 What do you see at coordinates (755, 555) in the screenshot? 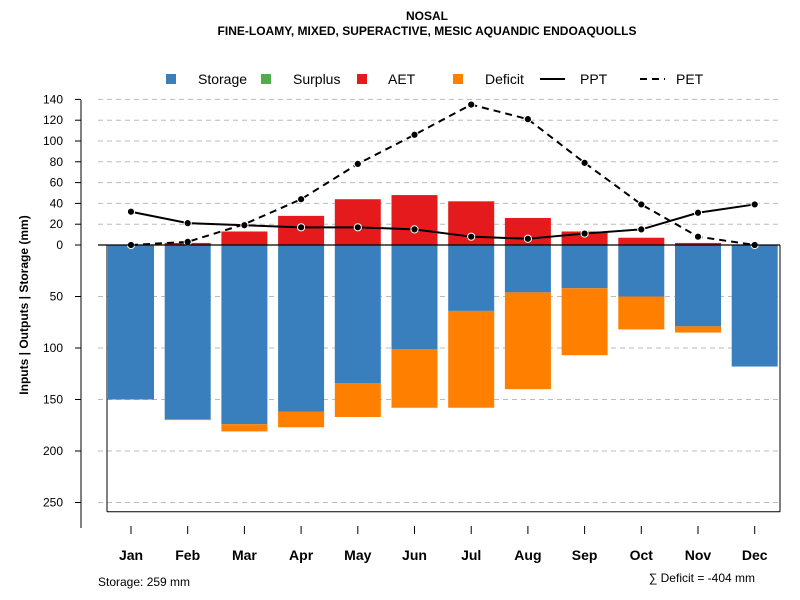
I see `x-tick-label: Dec` at bounding box center [755, 555].